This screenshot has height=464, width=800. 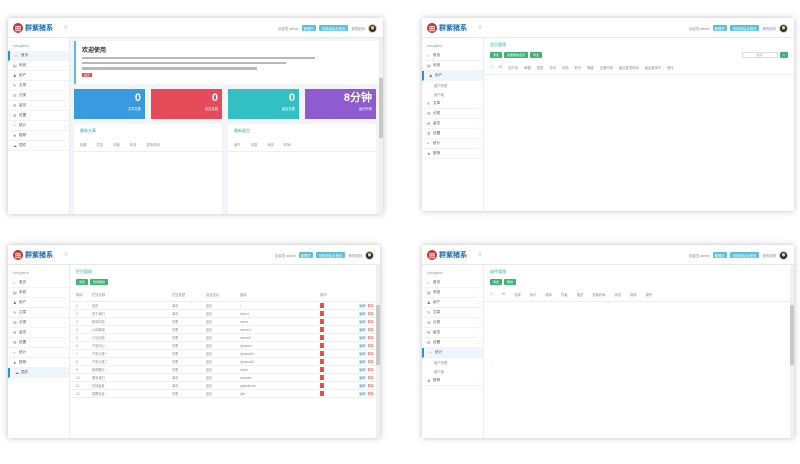 I want to click on scroll-thumb, so click(x=381, y=108).